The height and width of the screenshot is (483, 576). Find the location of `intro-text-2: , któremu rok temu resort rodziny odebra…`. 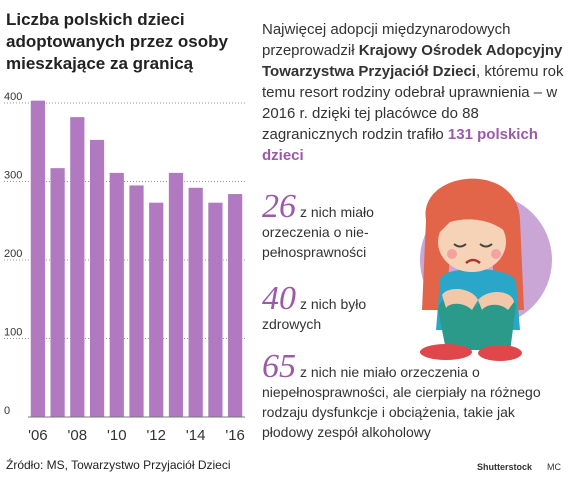

intro-text-2: , któremu rok temu resort rodziny odebra… is located at coordinates (413, 103).